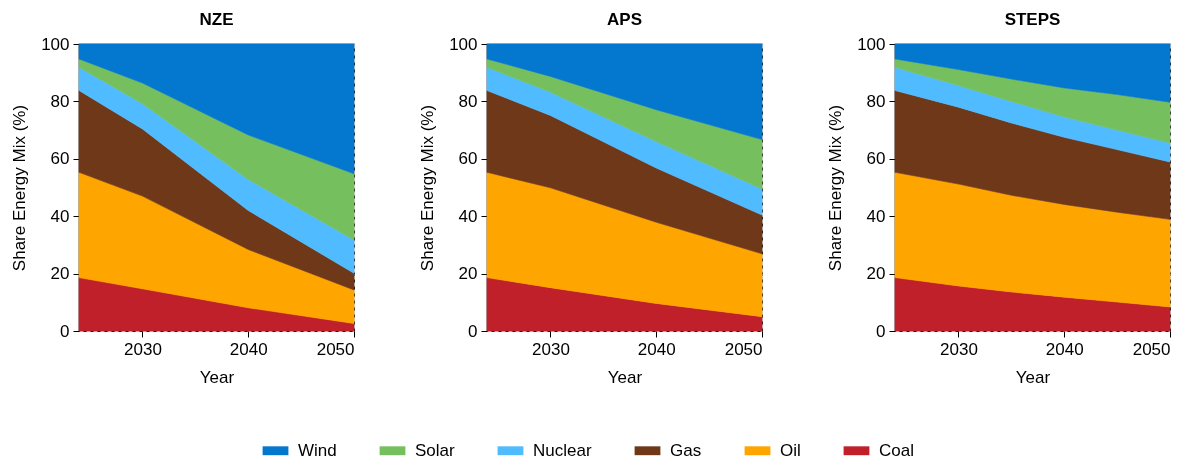 The height and width of the screenshot is (461, 1184). Describe the element at coordinates (1032, 19) in the screenshot. I see `chart-title: STEPS` at that location.